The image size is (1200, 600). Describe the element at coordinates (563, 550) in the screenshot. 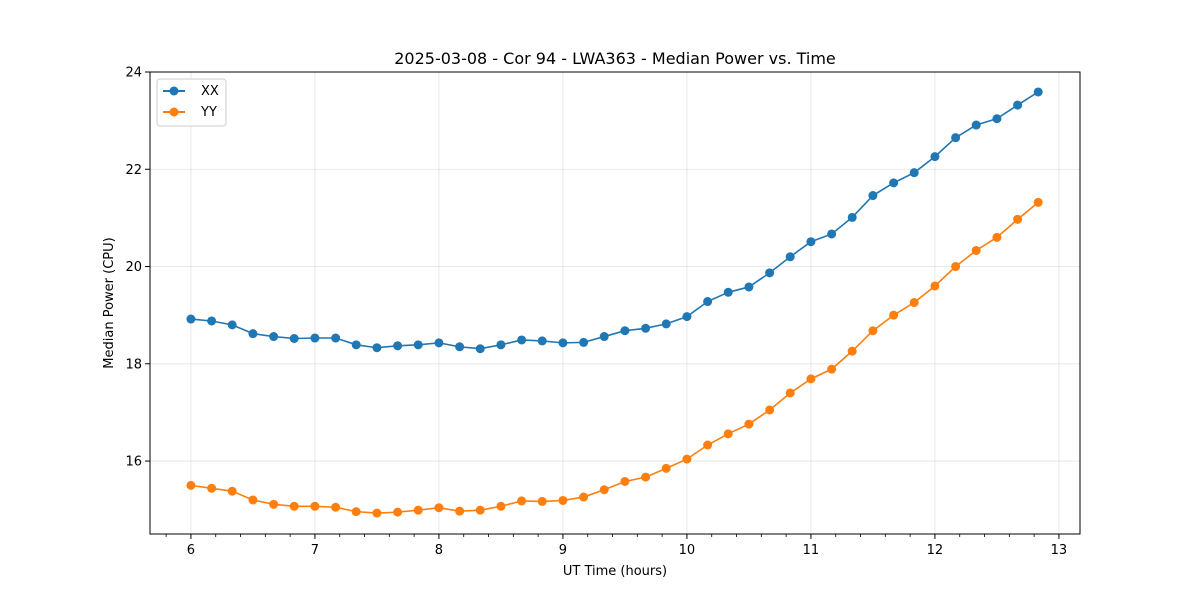

I see `x-tick-label: 9` at that location.